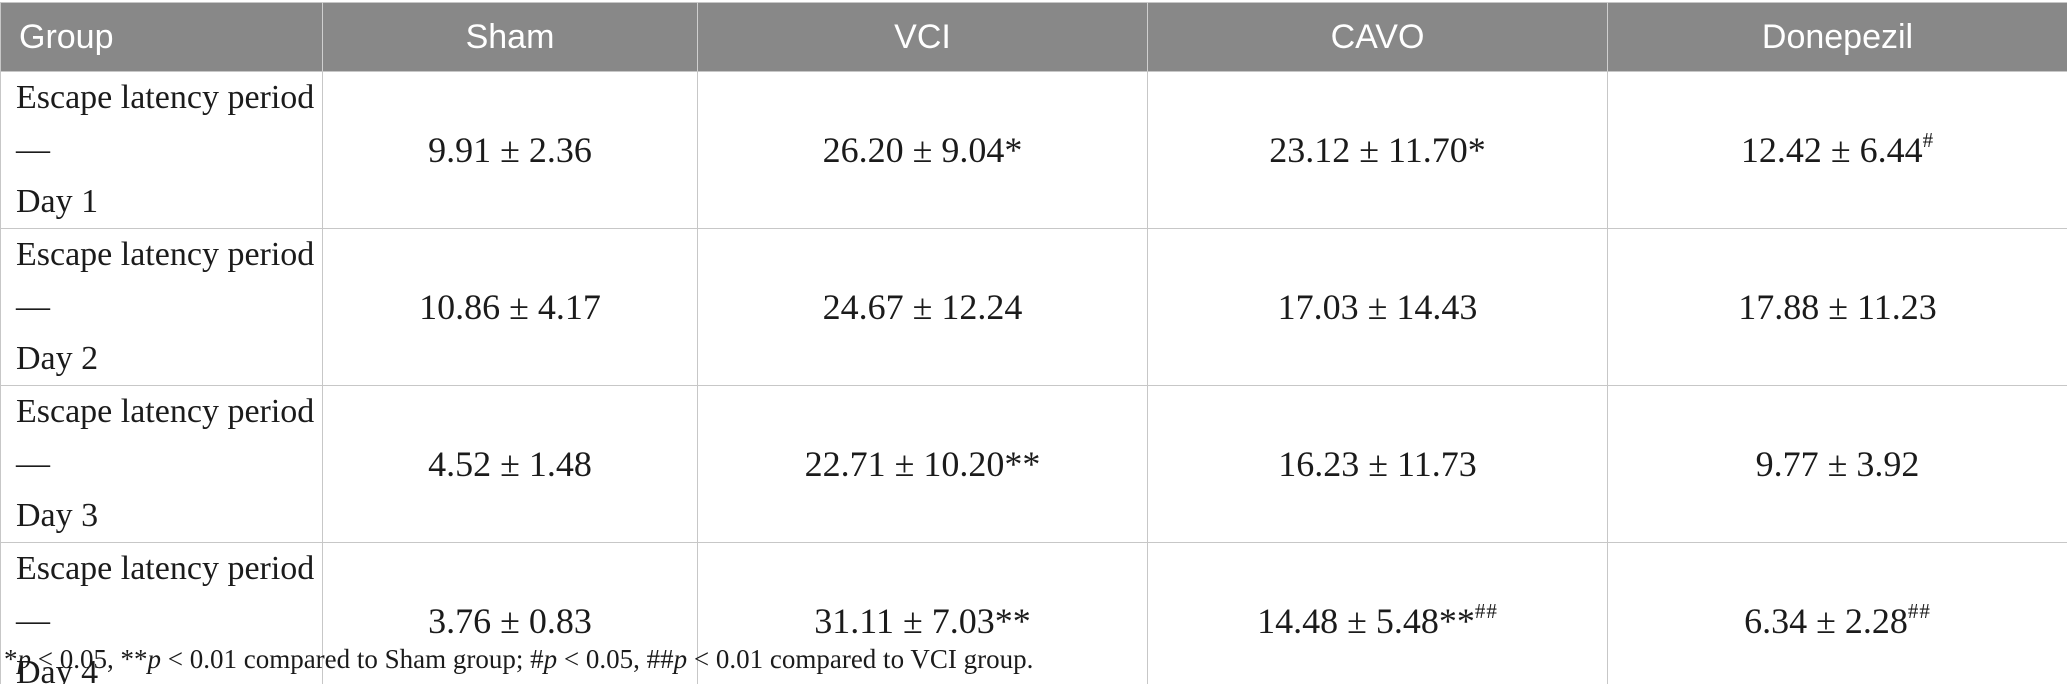 This screenshot has width=2067, height=684. I want to click on footnote-text: *, so click(11, 659).